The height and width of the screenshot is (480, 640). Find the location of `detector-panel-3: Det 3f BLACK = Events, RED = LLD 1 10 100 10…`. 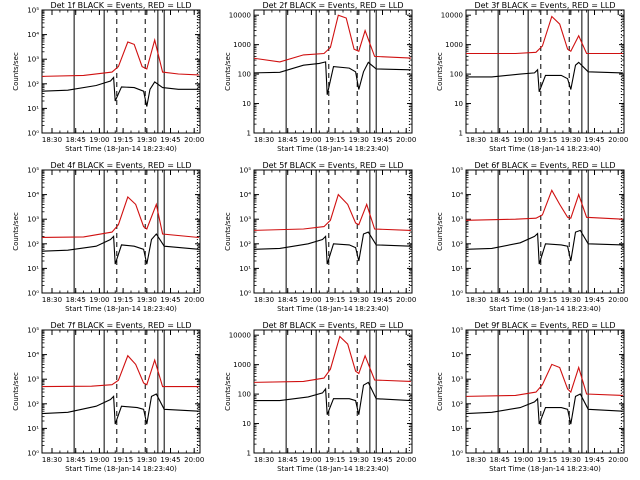

detector-panel-3: Det 3f BLACK = Events, RED = LLD 1 10 100 10… is located at coordinates (532, 77).